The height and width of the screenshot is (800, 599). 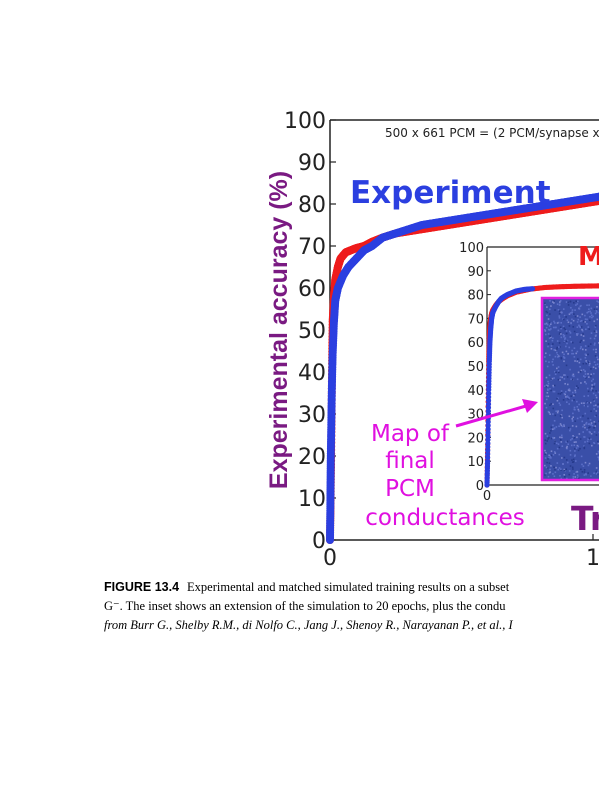 I want to click on inset-y-tick-label: 40, so click(x=475, y=391).